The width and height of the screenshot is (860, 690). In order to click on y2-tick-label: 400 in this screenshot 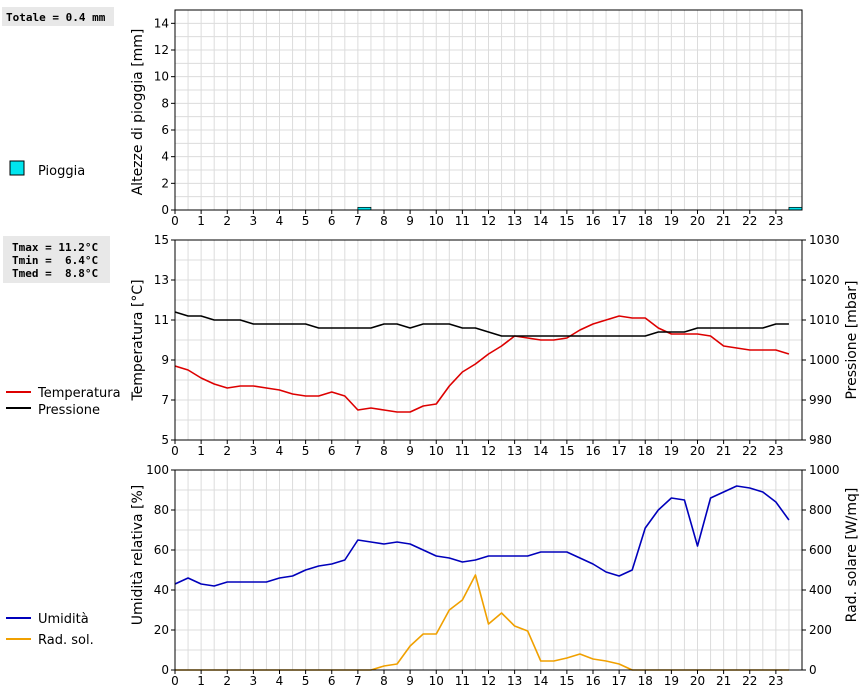, I will do `click(820, 590)`.